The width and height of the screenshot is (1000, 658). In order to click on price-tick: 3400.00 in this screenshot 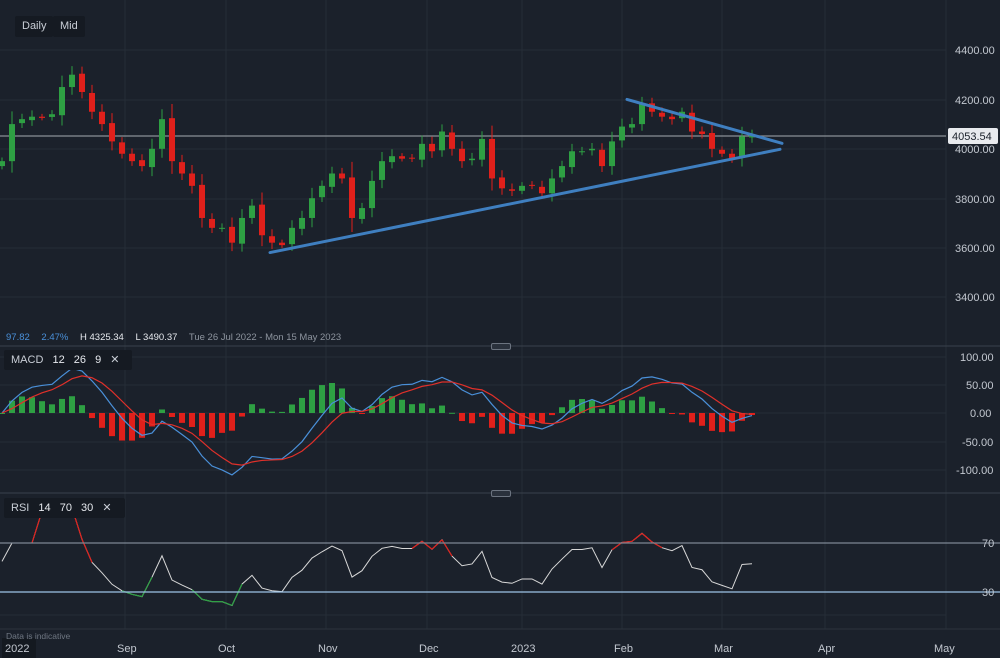, I will do `click(975, 298)`.